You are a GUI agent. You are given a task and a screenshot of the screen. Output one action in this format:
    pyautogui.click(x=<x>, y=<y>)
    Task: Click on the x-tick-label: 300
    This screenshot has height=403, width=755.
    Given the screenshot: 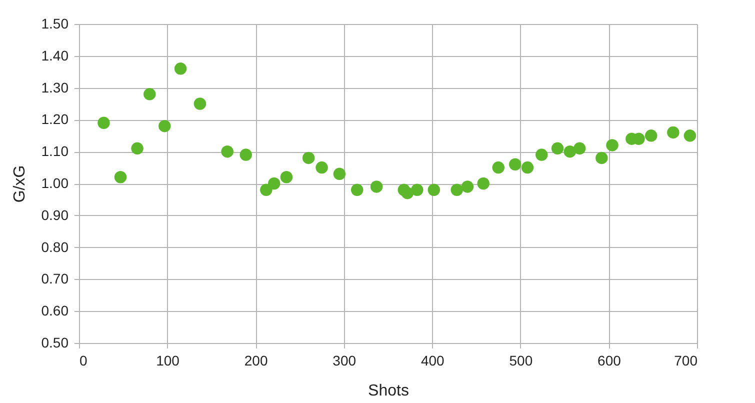 What is the action you would take?
    pyautogui.click(x=344, y=360)
    